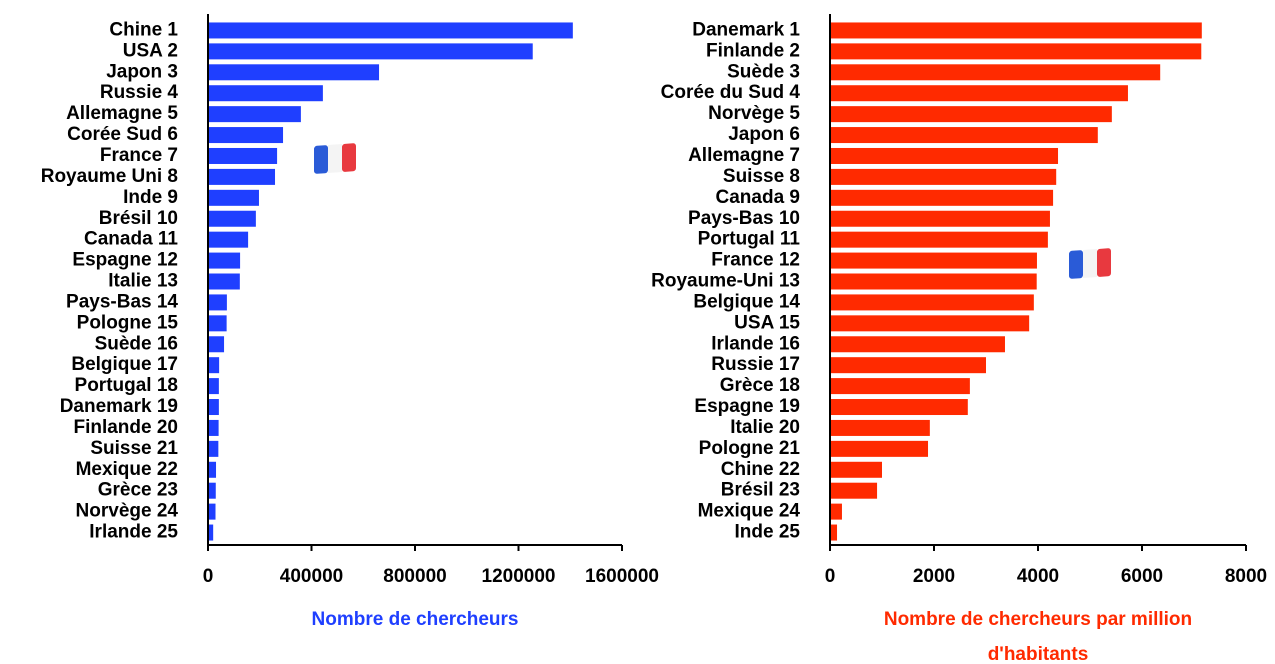 This screenshot has height=664, width=1275. What do you see at coordinates (519, 576) in the screenshot?
I see `x-tick-label: 1200000` at bounding box center [519, 576].